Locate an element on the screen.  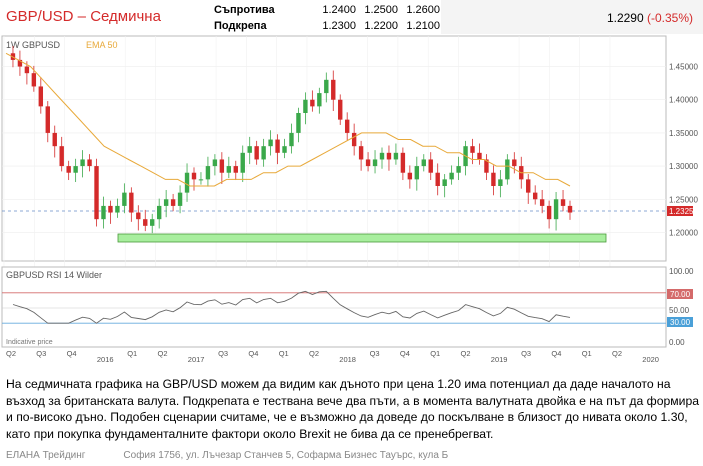
resistance-value: 1.2600 is located at coordinates (423, 10).